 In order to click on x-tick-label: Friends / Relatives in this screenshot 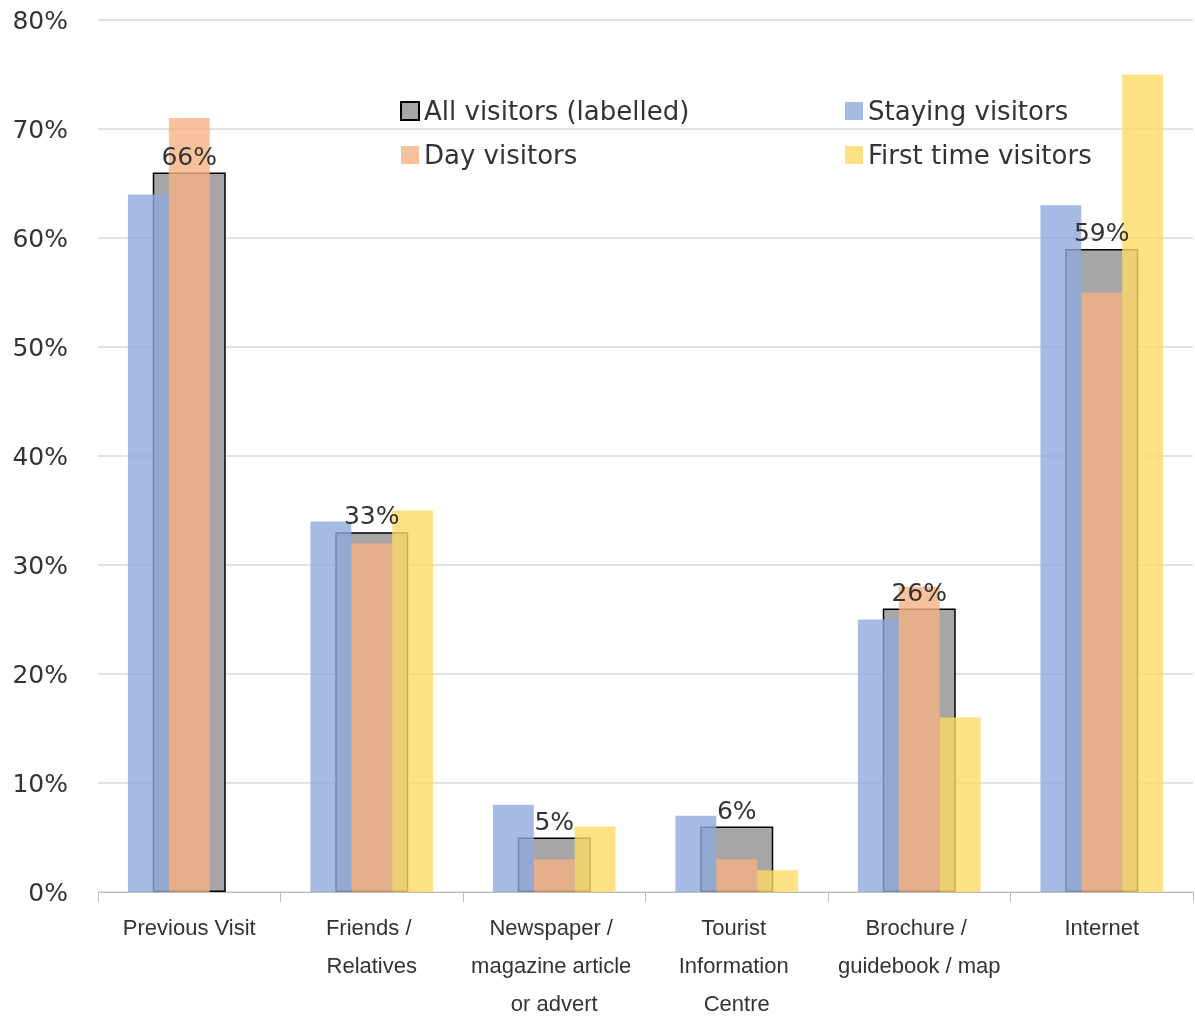, I will do `click(371, 946)`.